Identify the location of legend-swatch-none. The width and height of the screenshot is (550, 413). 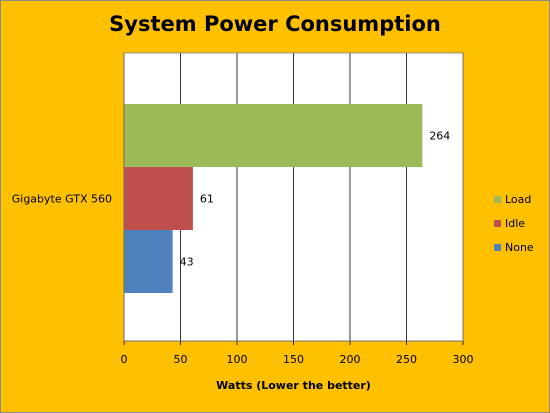
(497, 247).